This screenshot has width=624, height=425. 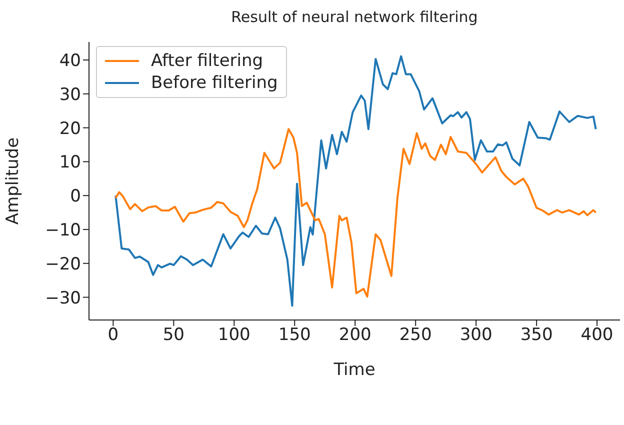 I want to click on x-tick-label: 350, so click(x=536, y=335).